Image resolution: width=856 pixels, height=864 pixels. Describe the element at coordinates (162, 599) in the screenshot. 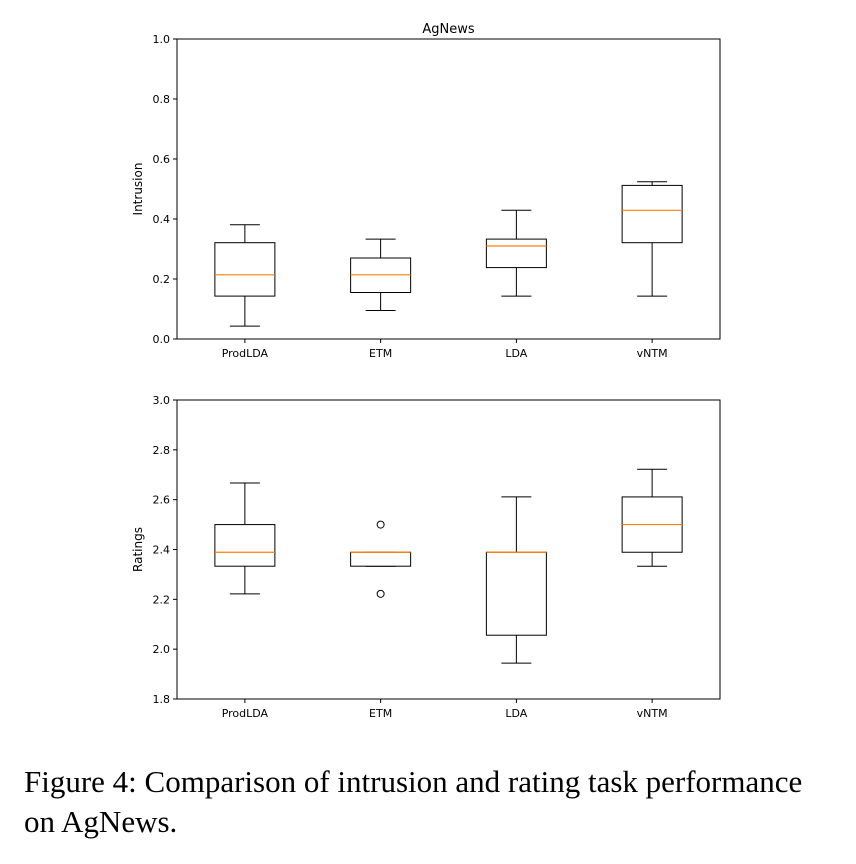

I see `y-tick-label: 2.2` at that location.